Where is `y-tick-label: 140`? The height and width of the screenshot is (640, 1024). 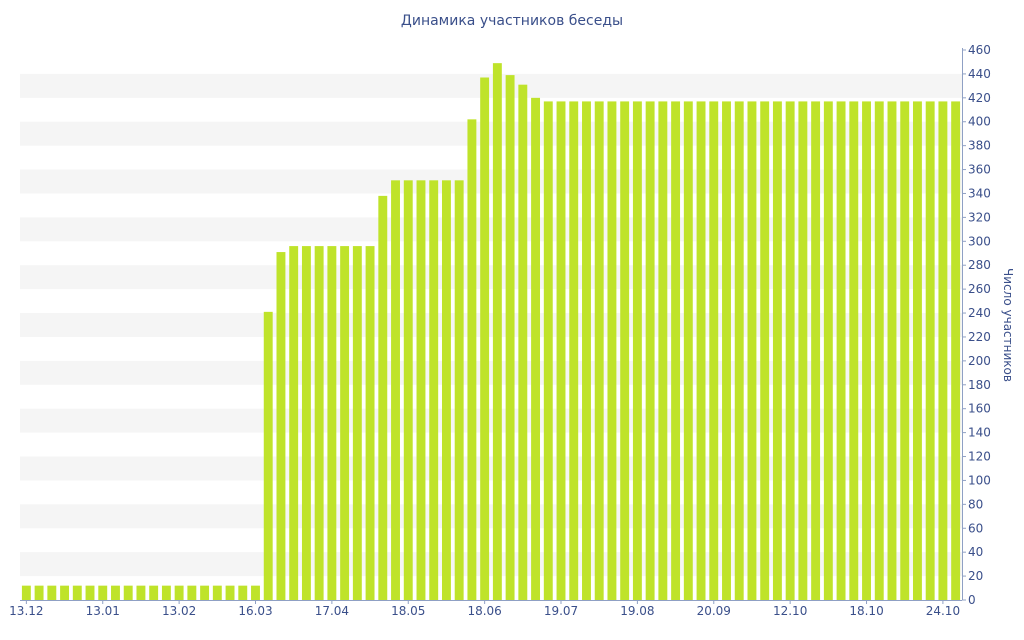
y-tick-label: 140 is located at coordinates (979, 433).